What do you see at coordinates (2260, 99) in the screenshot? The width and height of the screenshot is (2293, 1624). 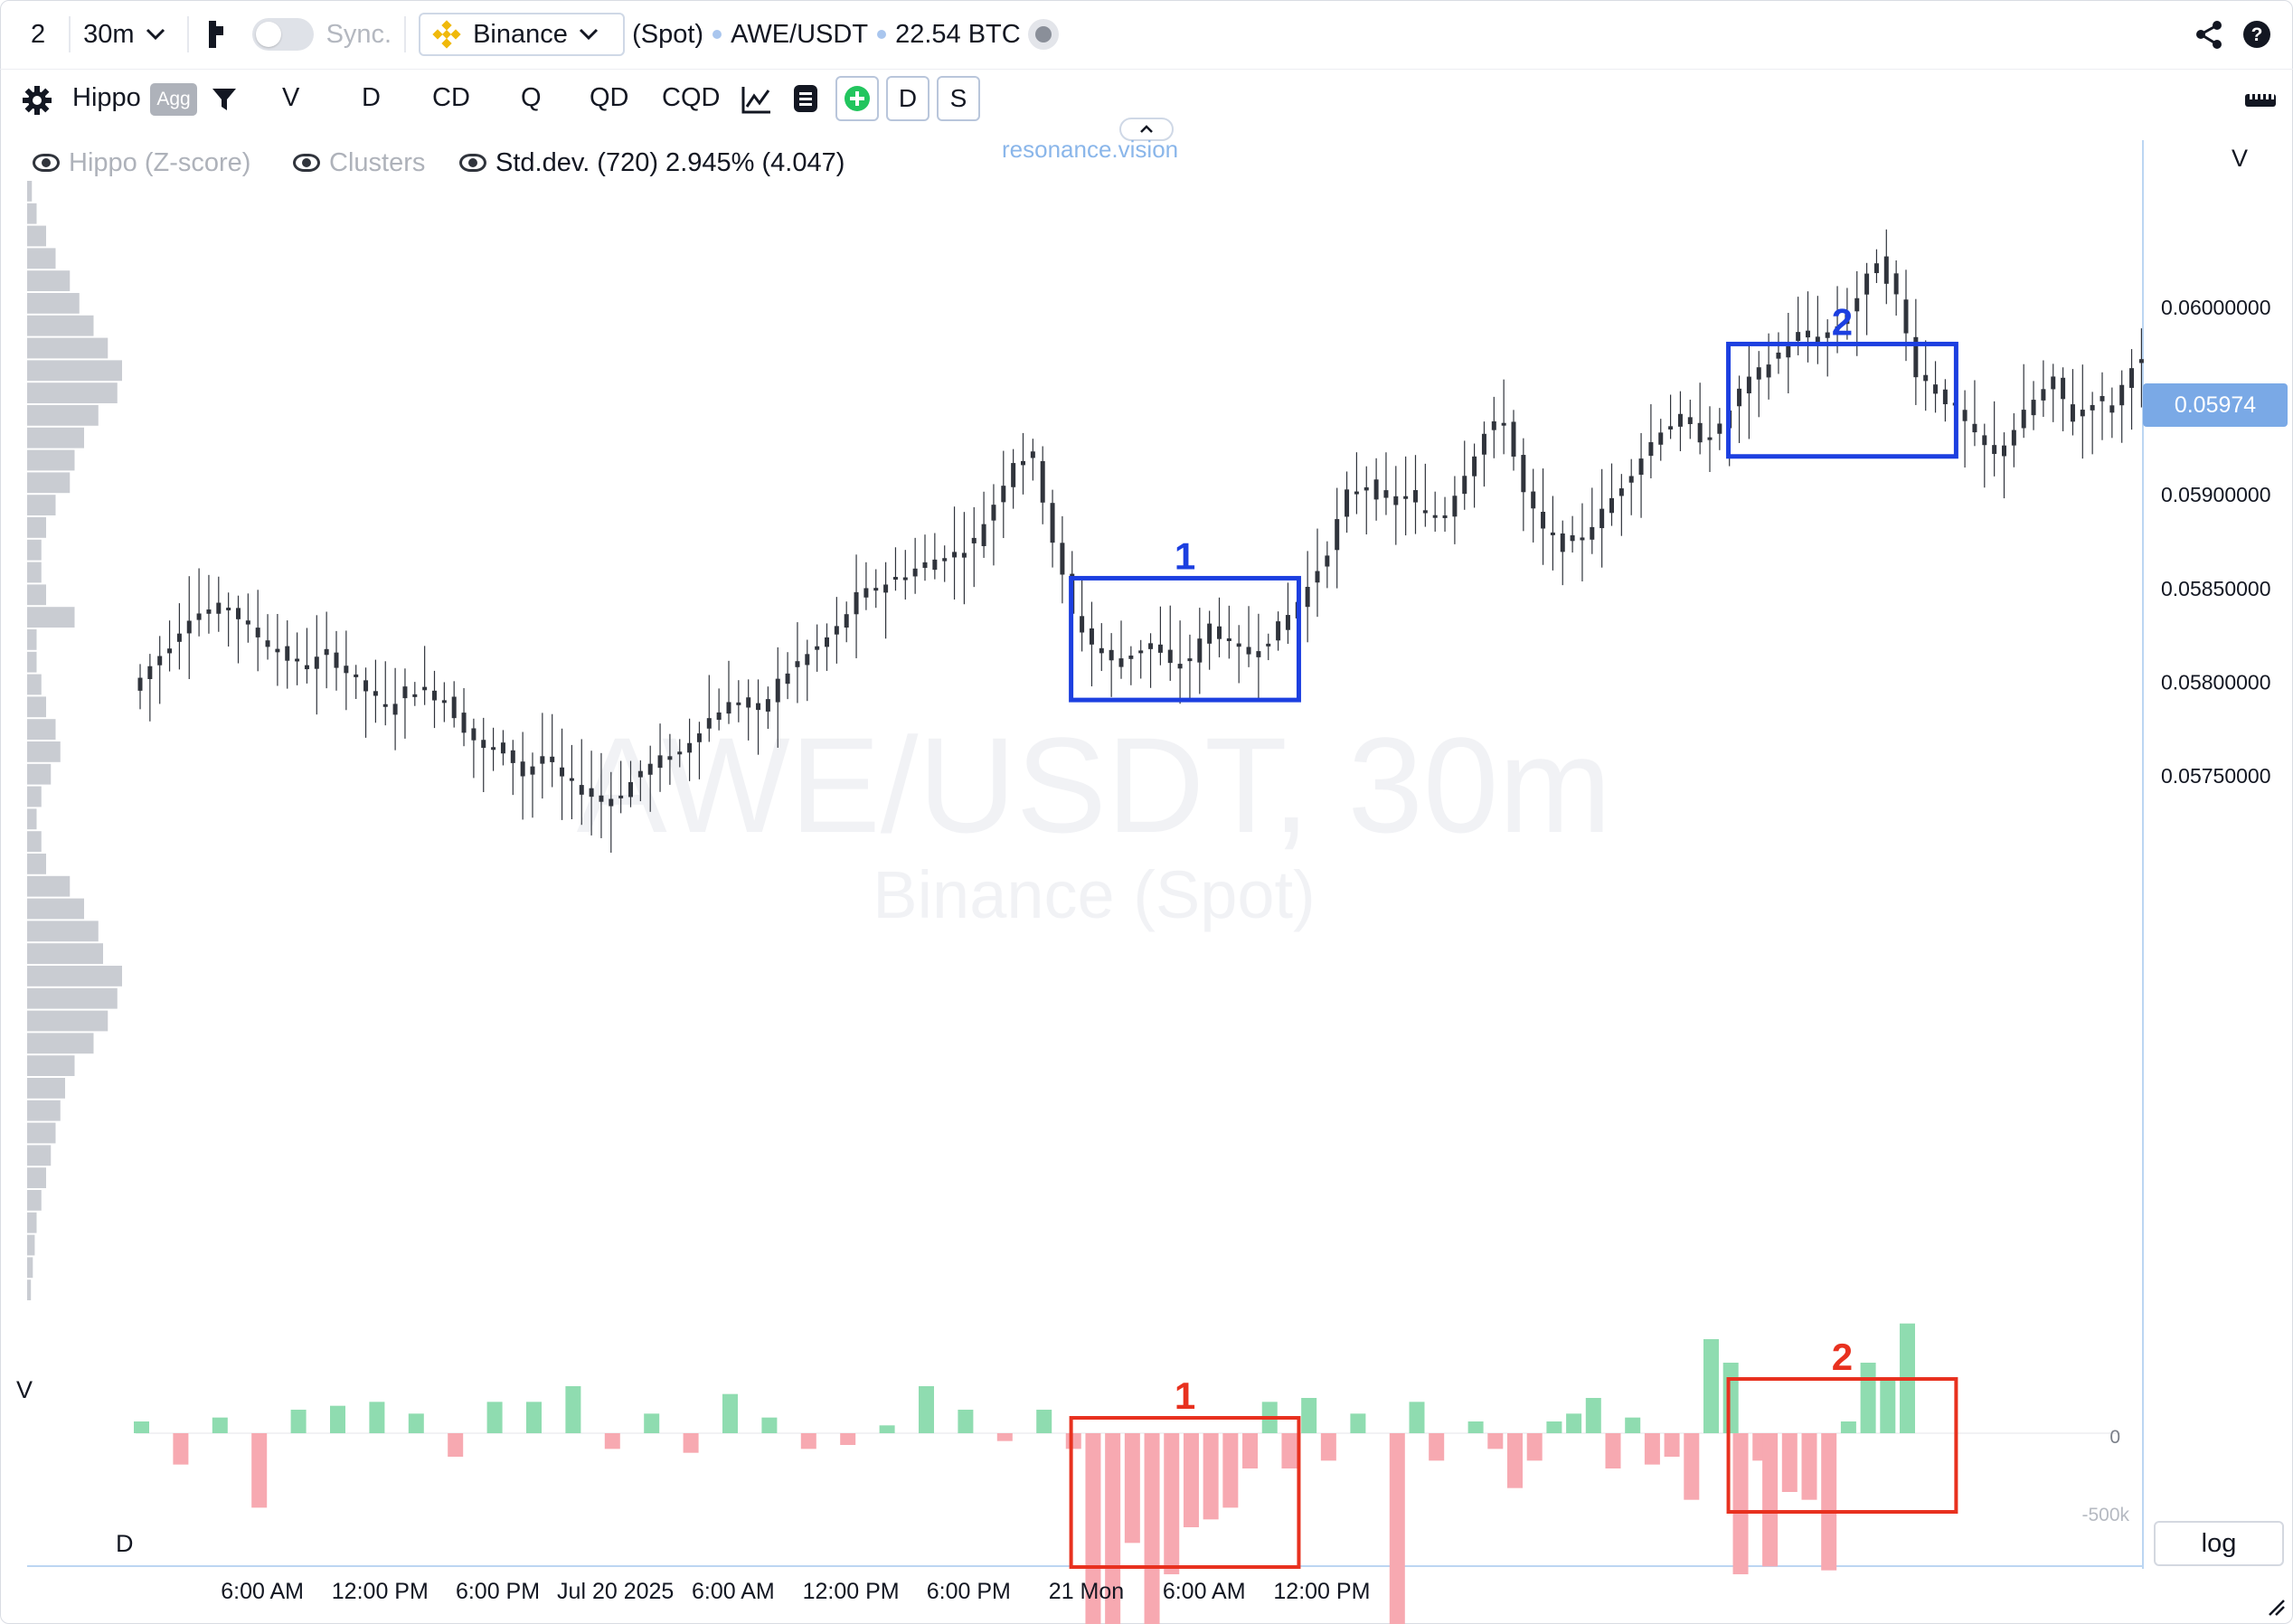 I see `ruler-icon` at bounding box center [2260, 99].